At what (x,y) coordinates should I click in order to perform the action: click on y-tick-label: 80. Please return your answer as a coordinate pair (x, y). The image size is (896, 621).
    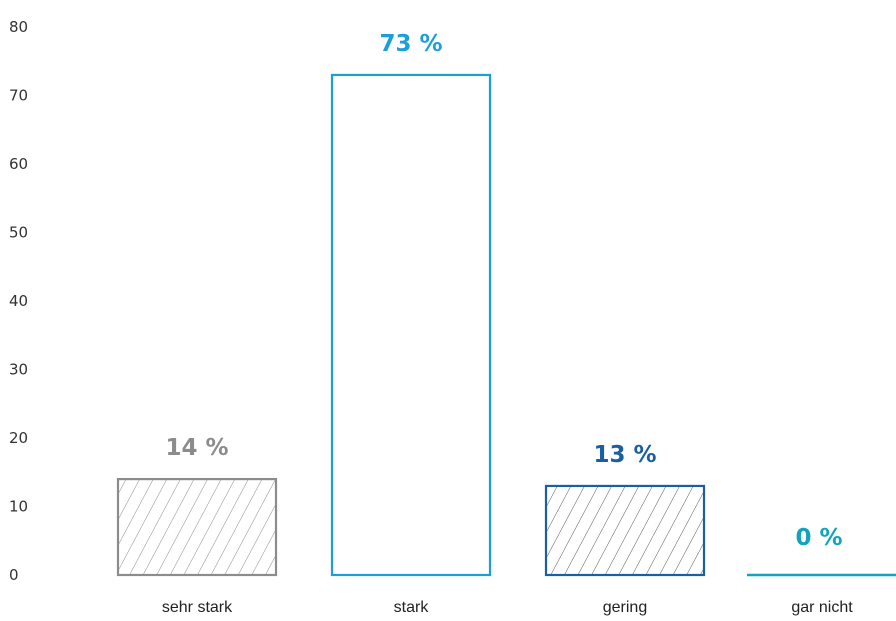
    Looking at the image, I should click on (18, 27).